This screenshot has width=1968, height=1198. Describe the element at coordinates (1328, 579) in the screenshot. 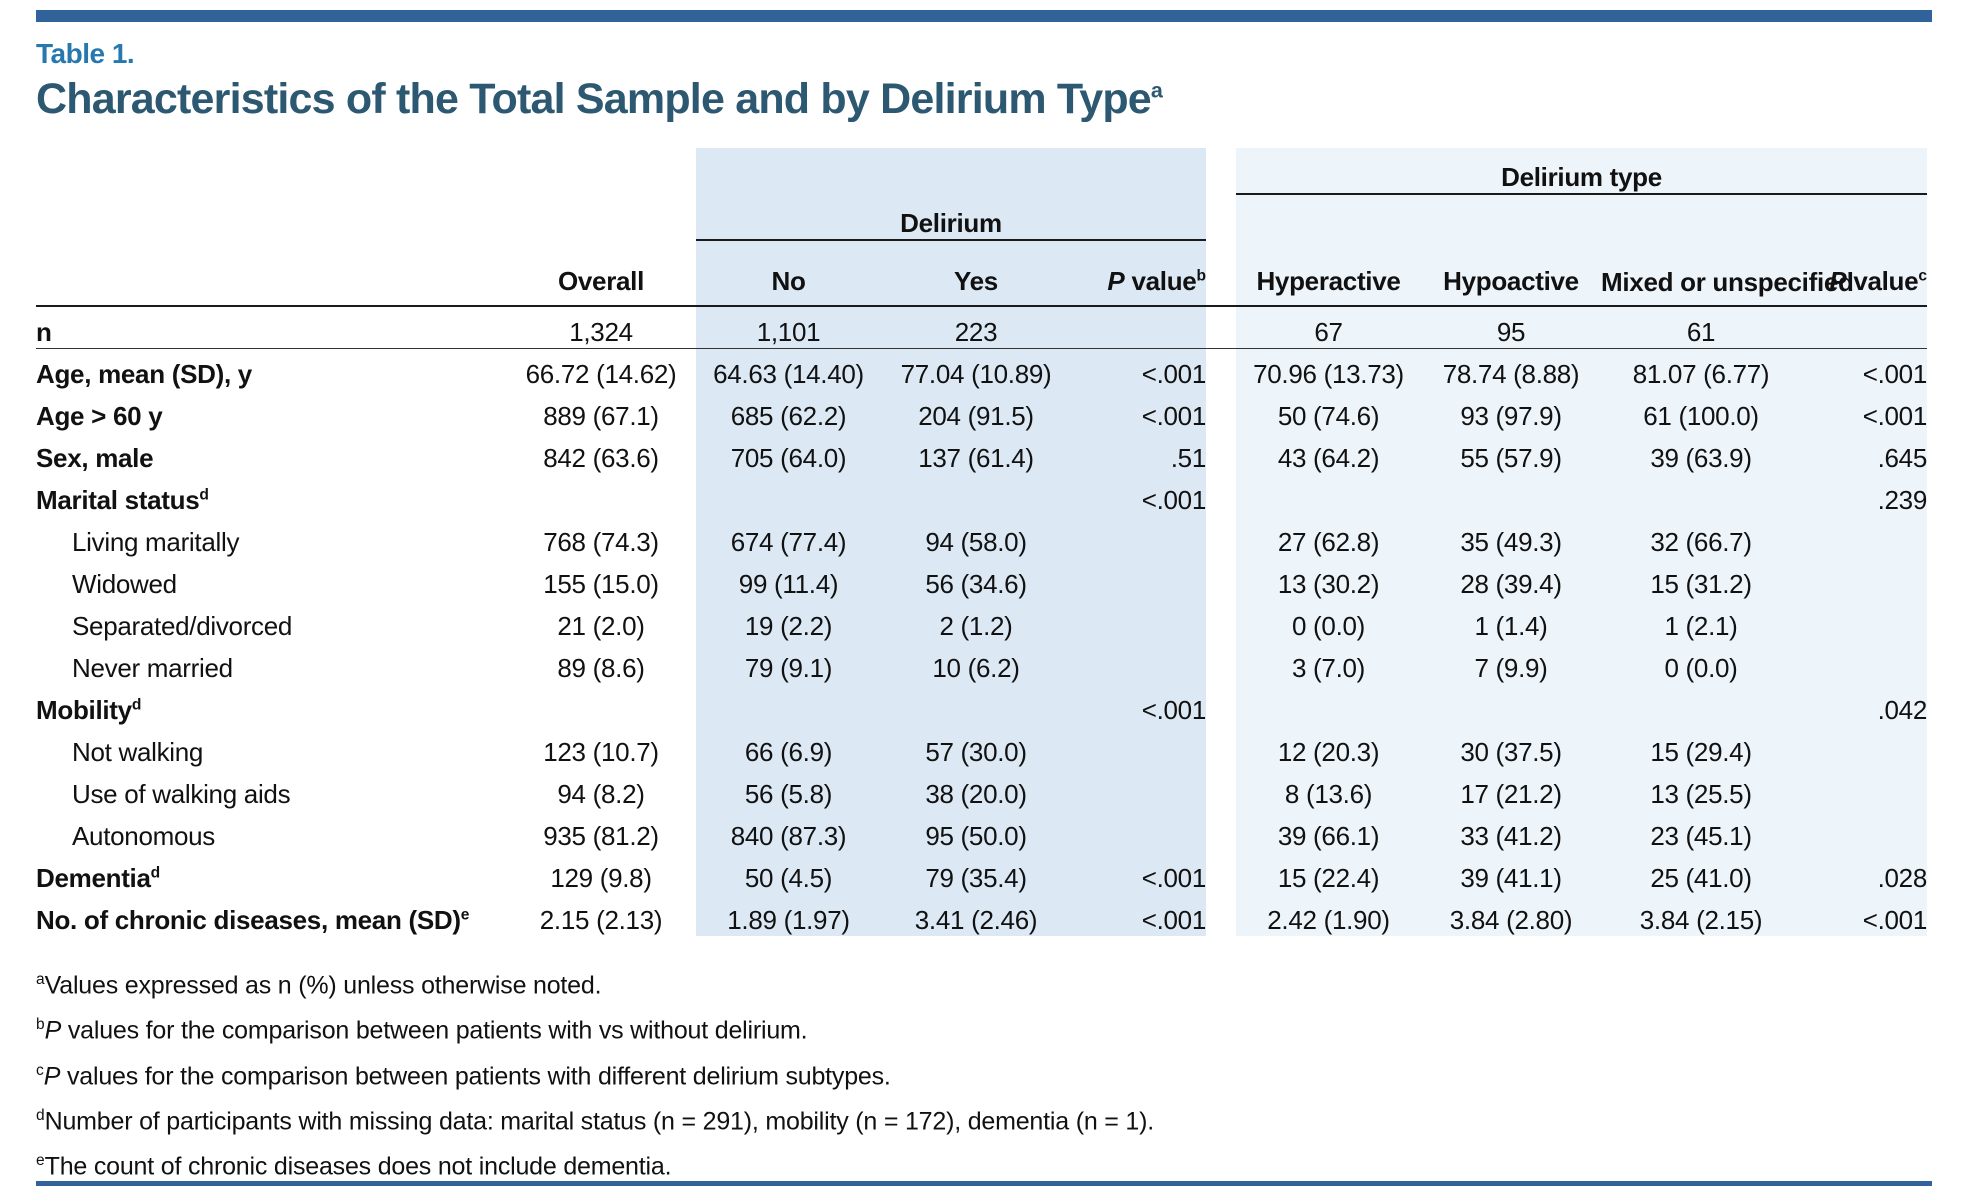

I see `cell-hyperactive: 13 (30.2)` at that location.